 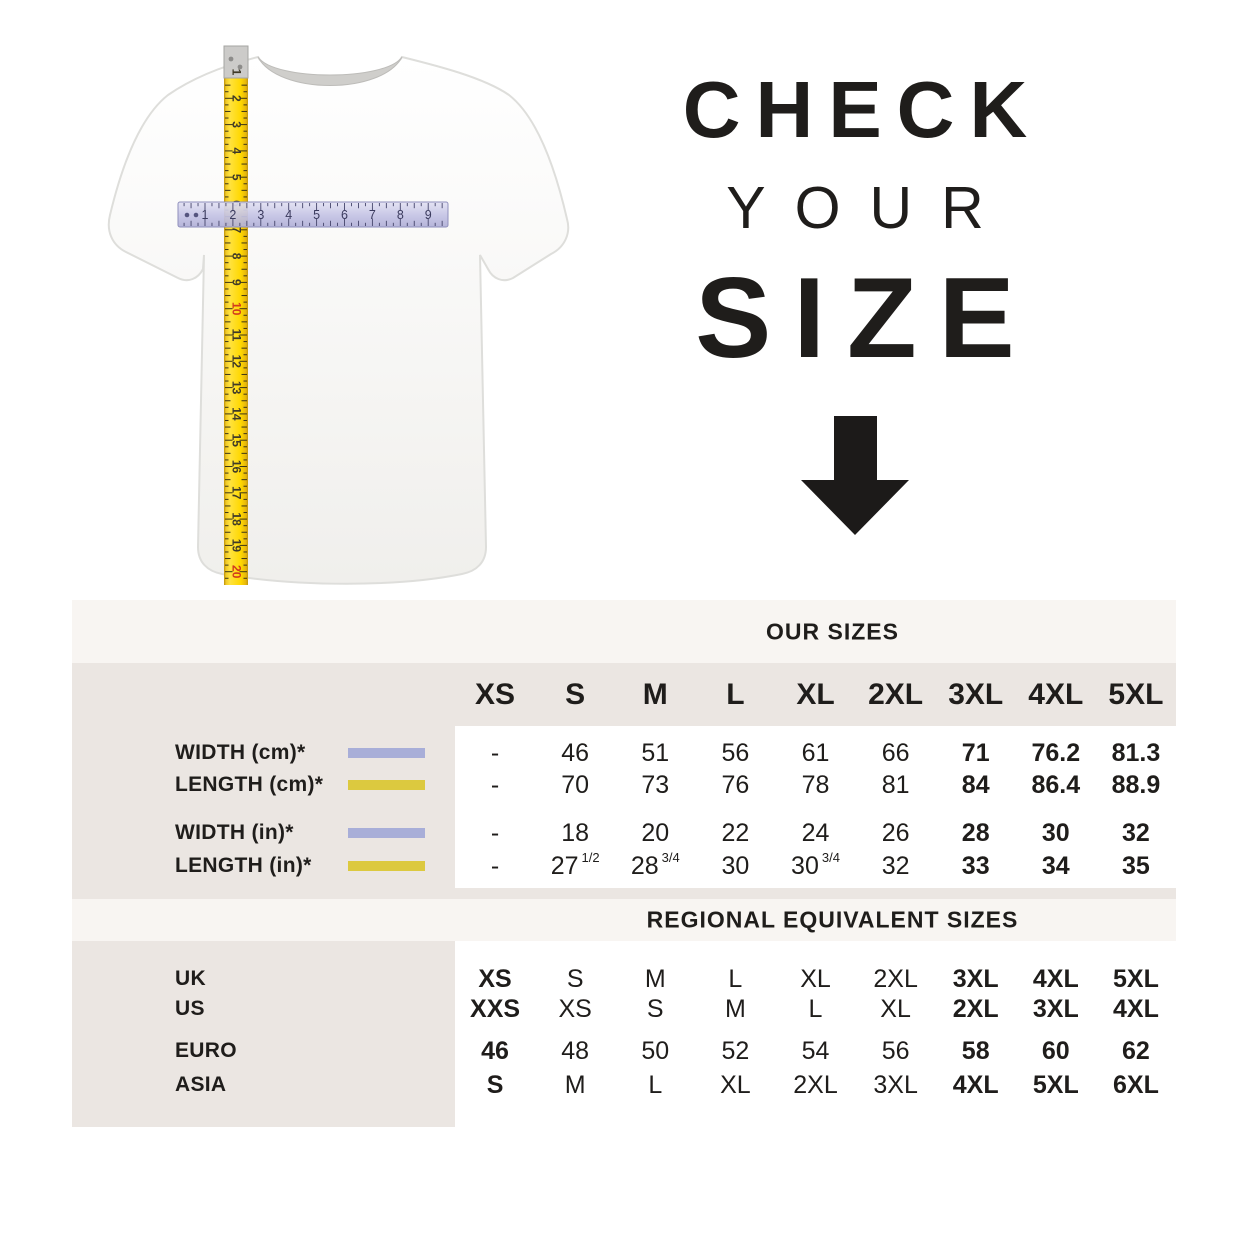 I want to click on size-cell: 5XL, so click(x=1136, y=978).